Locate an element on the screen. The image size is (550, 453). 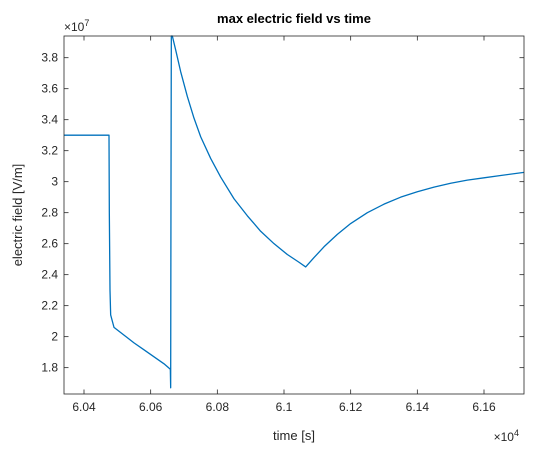
y-axis-multiplier: ×10⁷ is located at coordinates (76, 26).